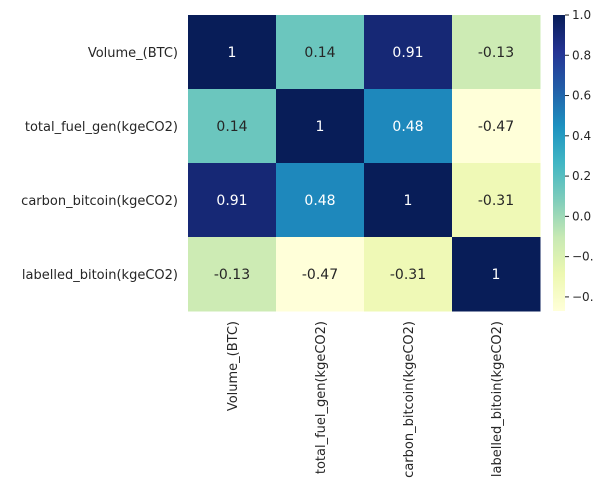 The image size is (607, 501). I want to click on colorbar-gradient, so click(559, 163).